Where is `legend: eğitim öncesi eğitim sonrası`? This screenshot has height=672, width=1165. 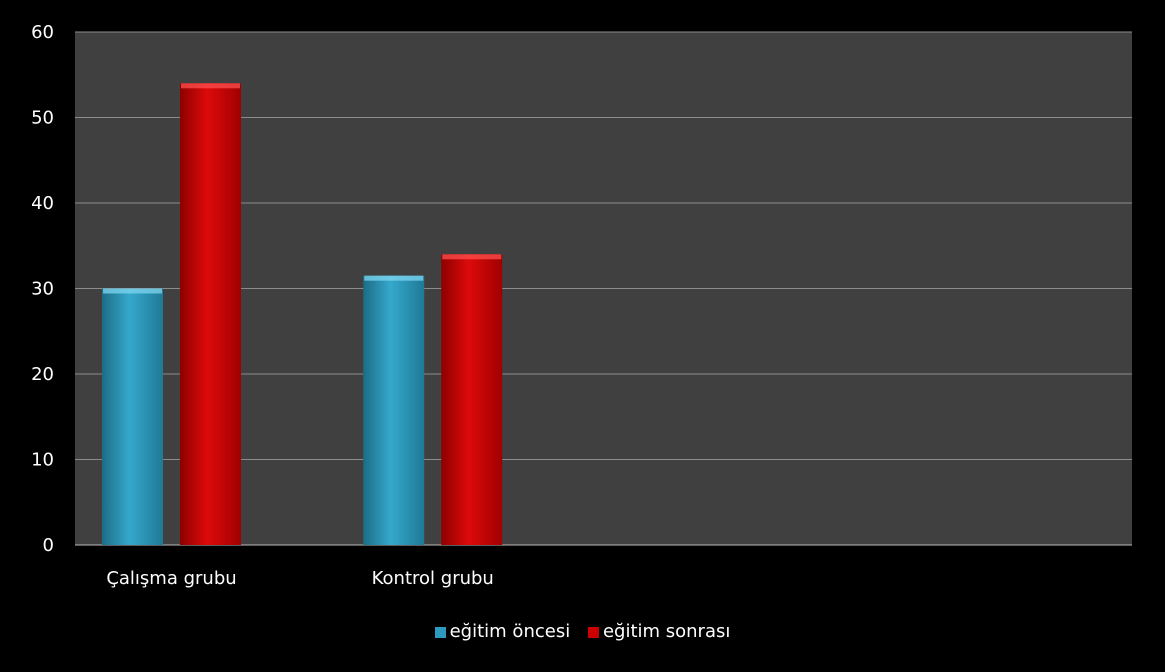 legend: eğitim öncesi eğitim sonrası is located at coordinates (582, 631).